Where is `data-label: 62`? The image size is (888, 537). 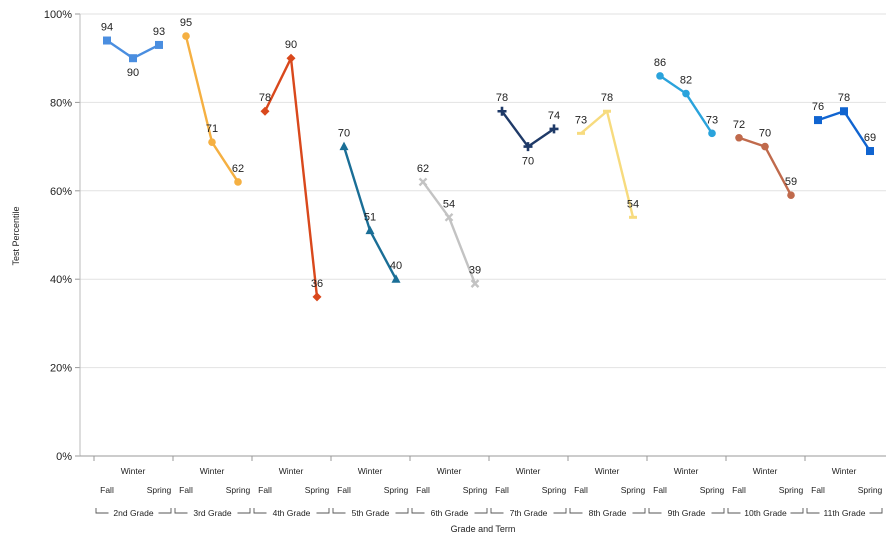 data-label: 62 is located at coordinates (423, 169).